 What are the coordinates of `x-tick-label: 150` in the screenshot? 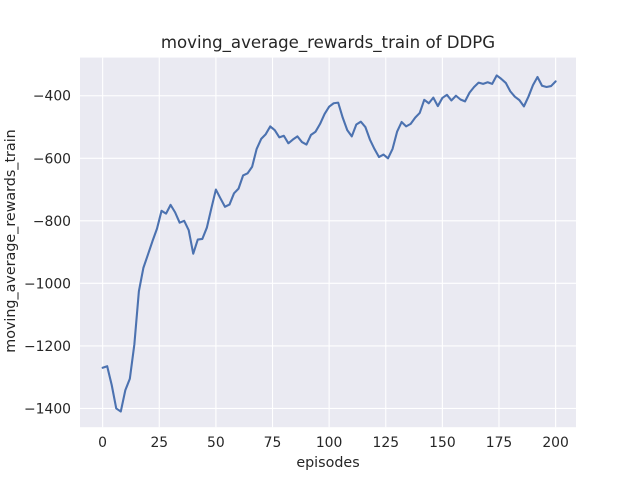 It's located at (442, 443).